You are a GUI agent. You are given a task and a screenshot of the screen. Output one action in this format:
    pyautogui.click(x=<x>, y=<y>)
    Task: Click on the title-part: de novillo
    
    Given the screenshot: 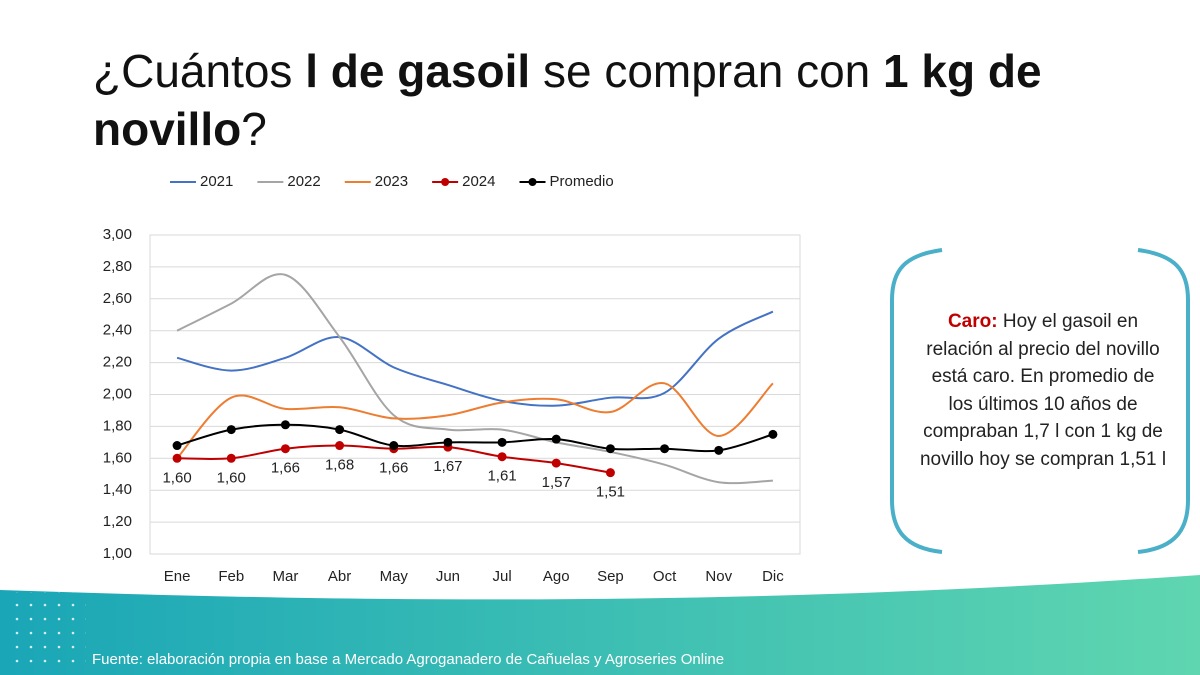 What is the action you would take?
    pyautogui.click(x=567, y=100)
    